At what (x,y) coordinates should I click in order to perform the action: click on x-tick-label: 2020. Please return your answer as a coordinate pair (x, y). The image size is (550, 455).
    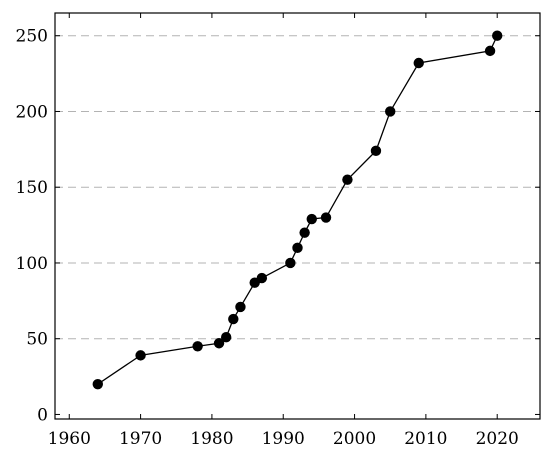
    Looking at the image, I should click on (497, 439).